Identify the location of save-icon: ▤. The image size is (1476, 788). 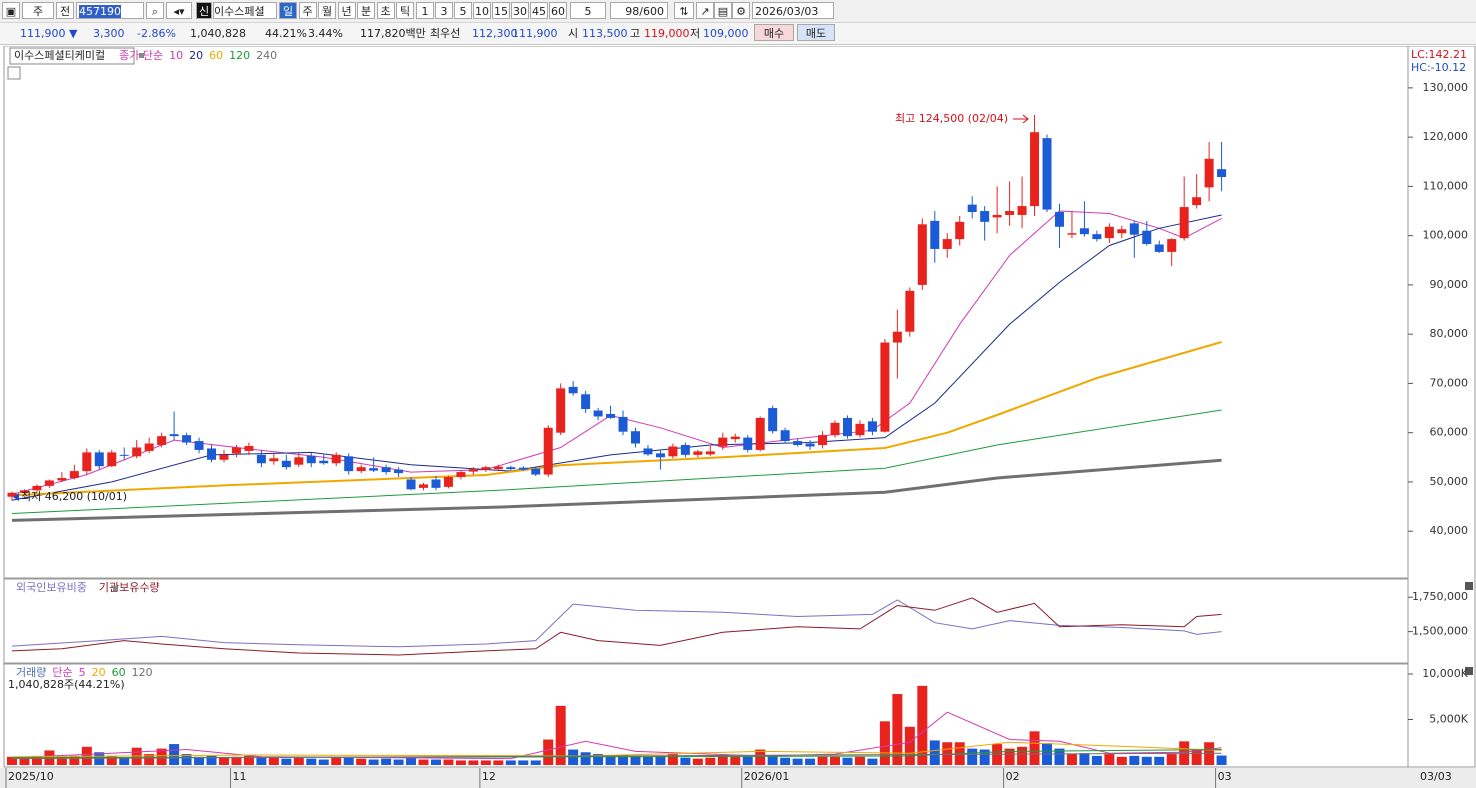
(723, 10).